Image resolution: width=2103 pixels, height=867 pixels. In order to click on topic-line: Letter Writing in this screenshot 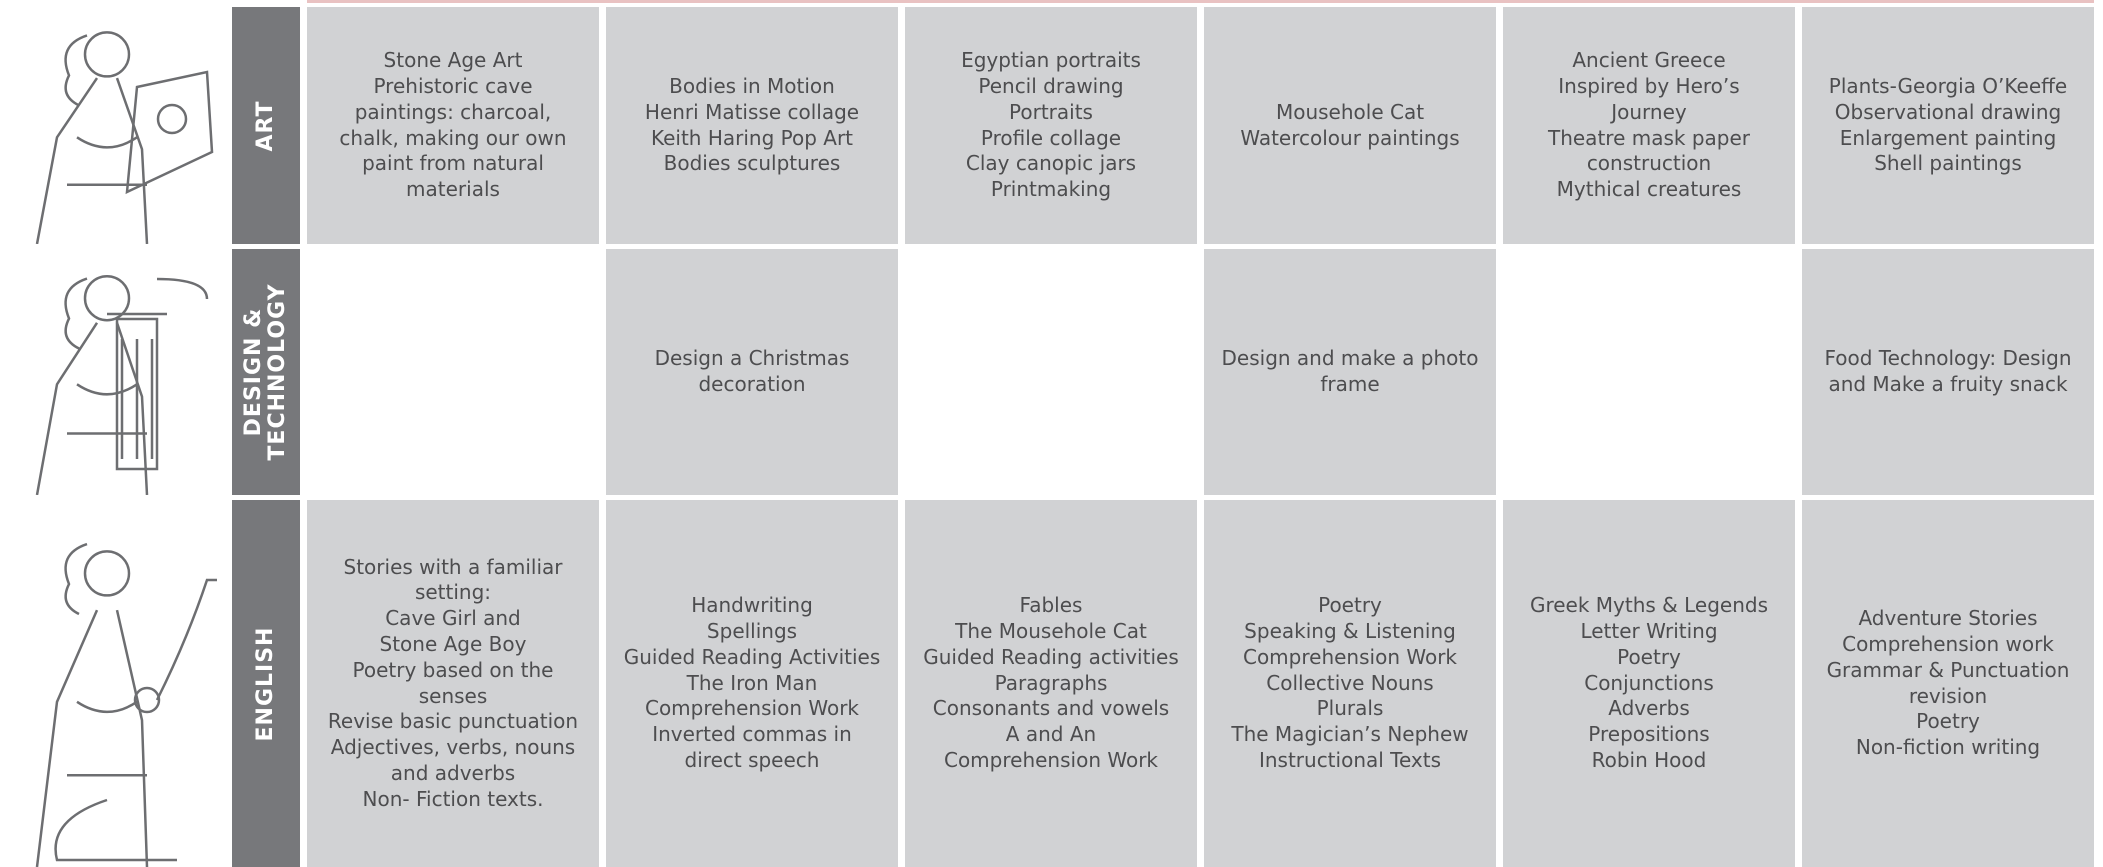, I will do `click(1649, 631)`.